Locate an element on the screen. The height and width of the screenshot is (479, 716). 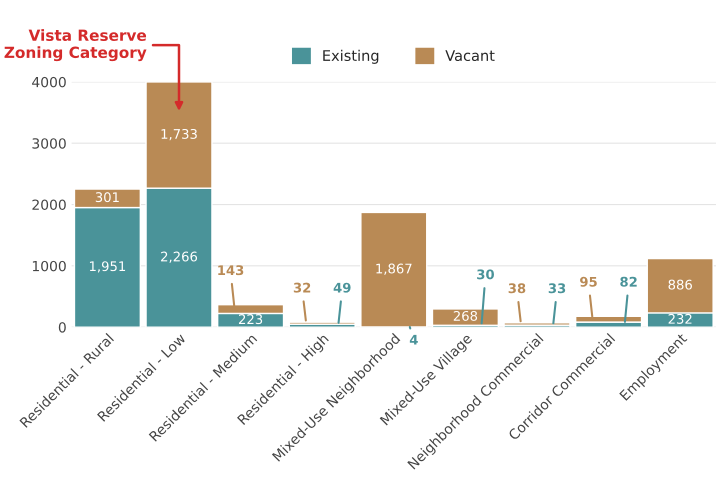
data-label: 143 is located at coordinates (231, 270).